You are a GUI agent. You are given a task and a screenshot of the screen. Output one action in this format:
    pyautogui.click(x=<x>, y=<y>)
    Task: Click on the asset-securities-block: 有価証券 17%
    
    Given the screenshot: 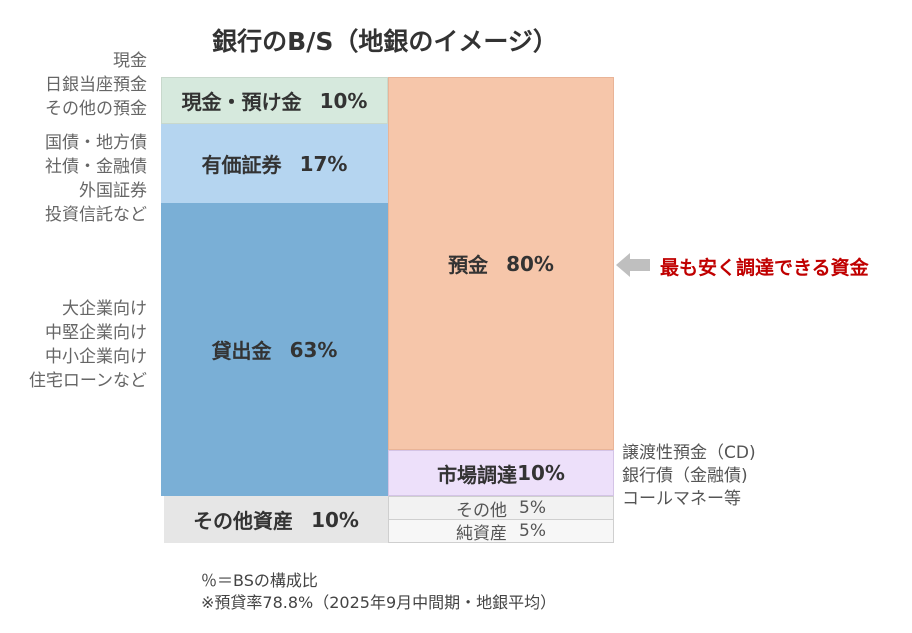 What is the action you would take?
    pyautogui.click(x=274, y=163)
    